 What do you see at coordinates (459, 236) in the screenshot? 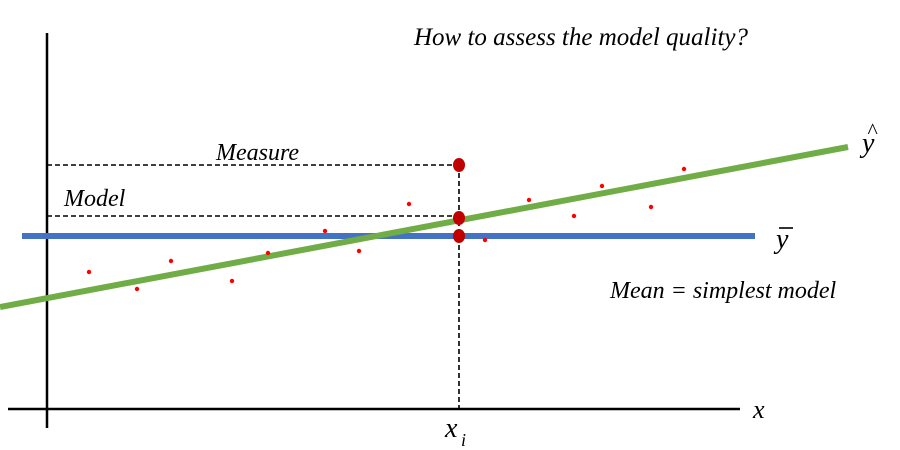
I see `mean-point` at bounding box center [459, 236].